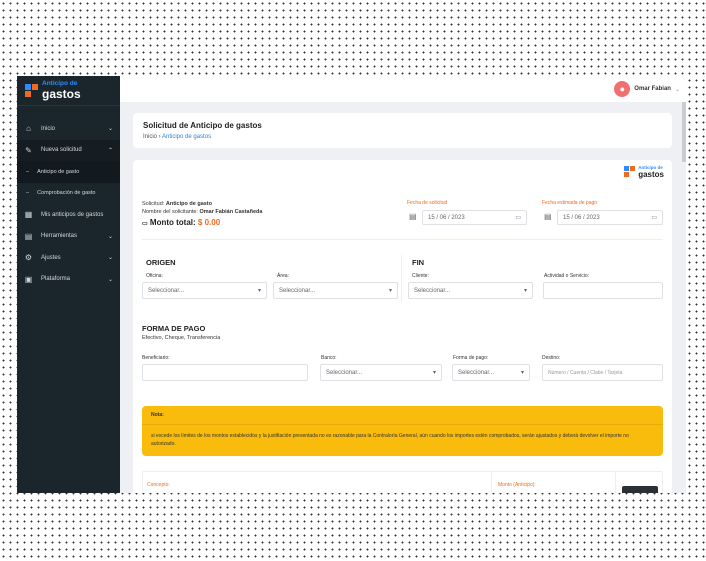 Image resolution: width=706 pixels, height=561 pixels. I want to click on solicitud-label: Solicitud:, so click(153, 204).